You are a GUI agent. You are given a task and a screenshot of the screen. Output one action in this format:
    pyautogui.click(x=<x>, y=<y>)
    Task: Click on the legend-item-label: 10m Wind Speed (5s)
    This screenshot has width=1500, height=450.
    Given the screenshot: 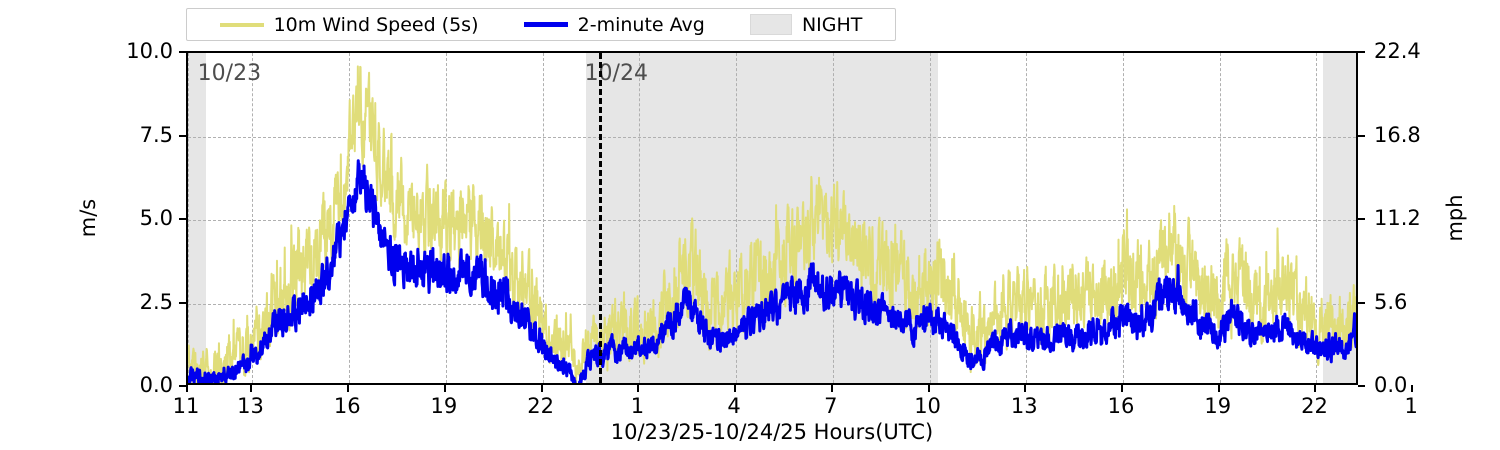 What is the action you would take?
    pyautogui.click(x=376, y=24)
    